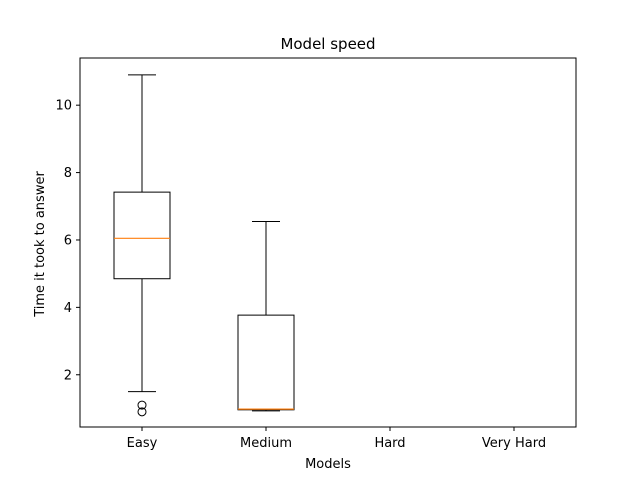 The image size is (640, 480). Describe the element at coordinates (142, 235) in the screenshot. I see `box-easy` at that location.